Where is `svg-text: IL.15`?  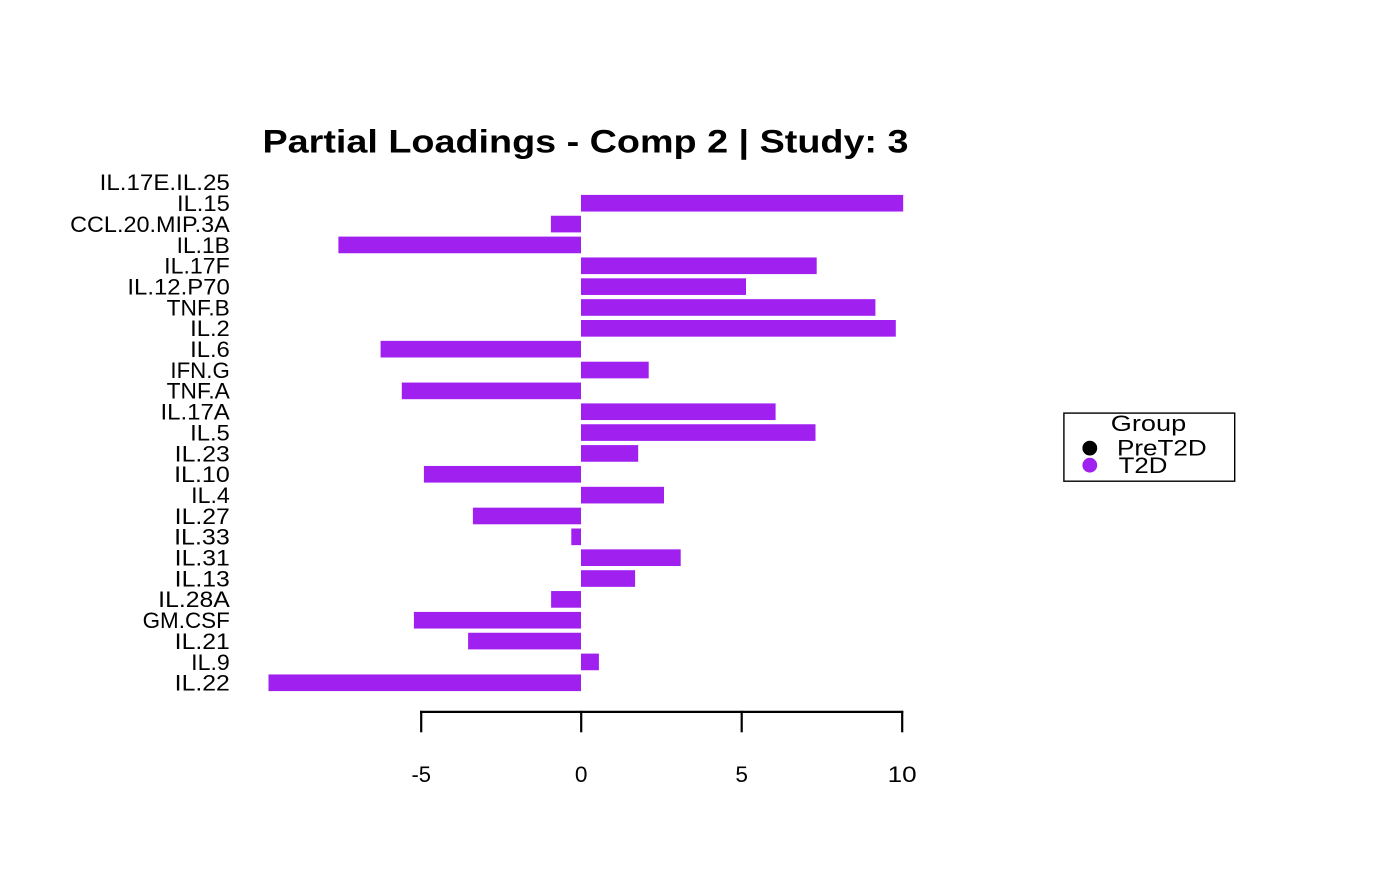 svg-text: IL.15 is located at coordinates (203, 203).